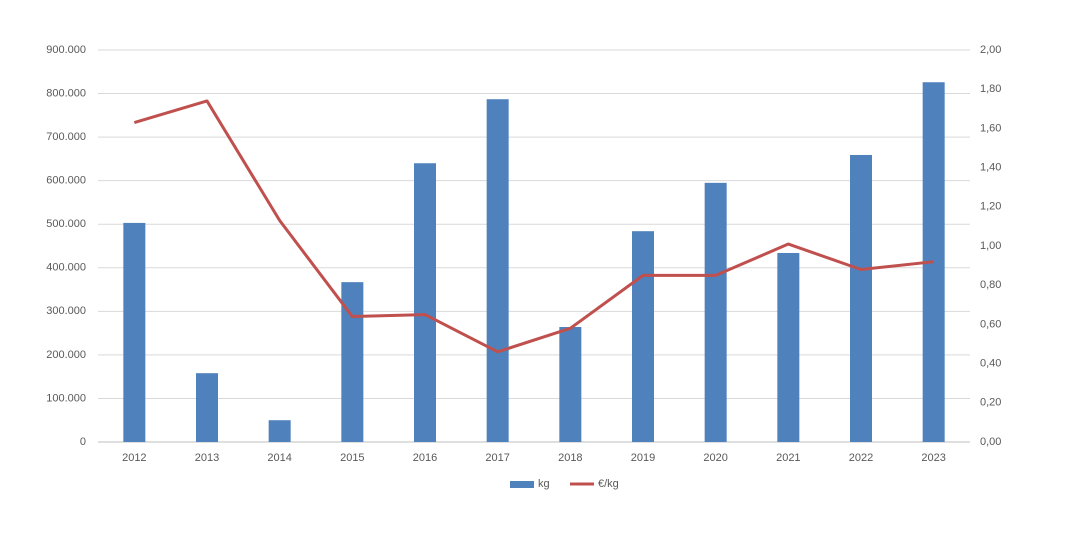 Image resolution: width=1065 pixels, height=538 pixels. Describe the element at coordinates (522, 484) in the screenshot. I see `legend-swatch` at that location.